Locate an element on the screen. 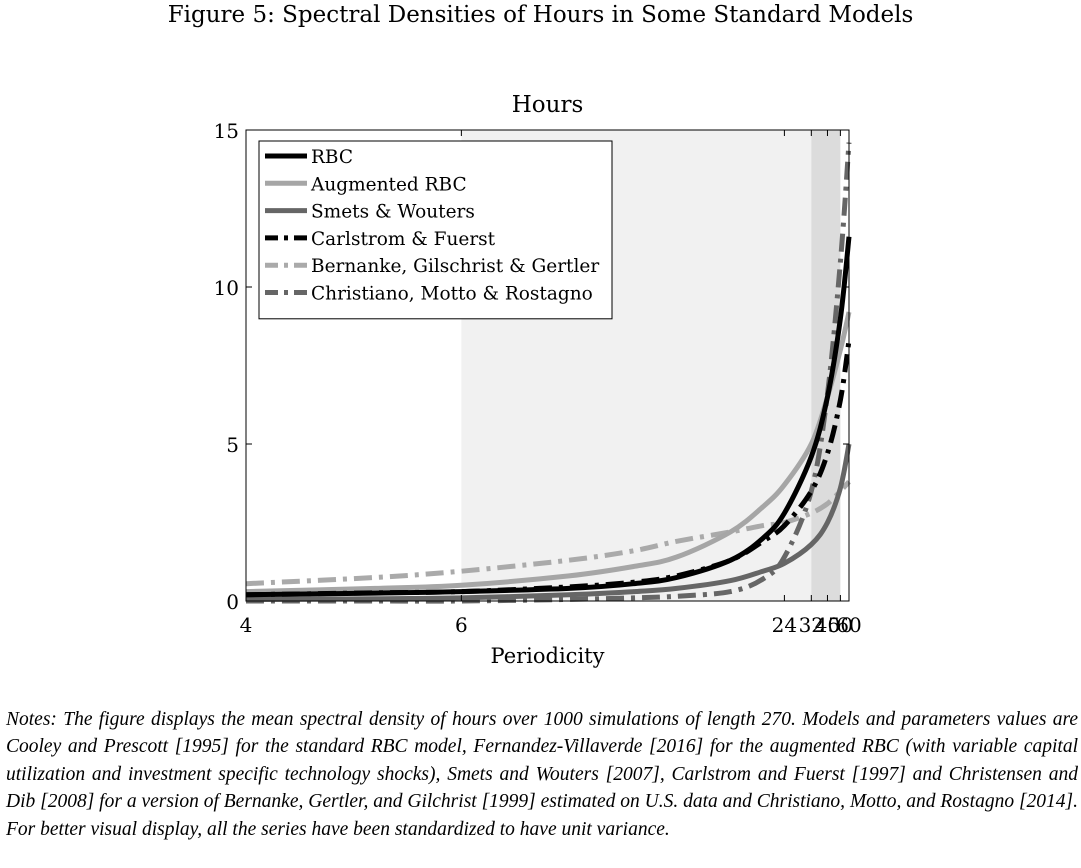 This screenshot has width=1081, height=868. legend-label: Smets & Wouters is located at coordinates (393, 212).